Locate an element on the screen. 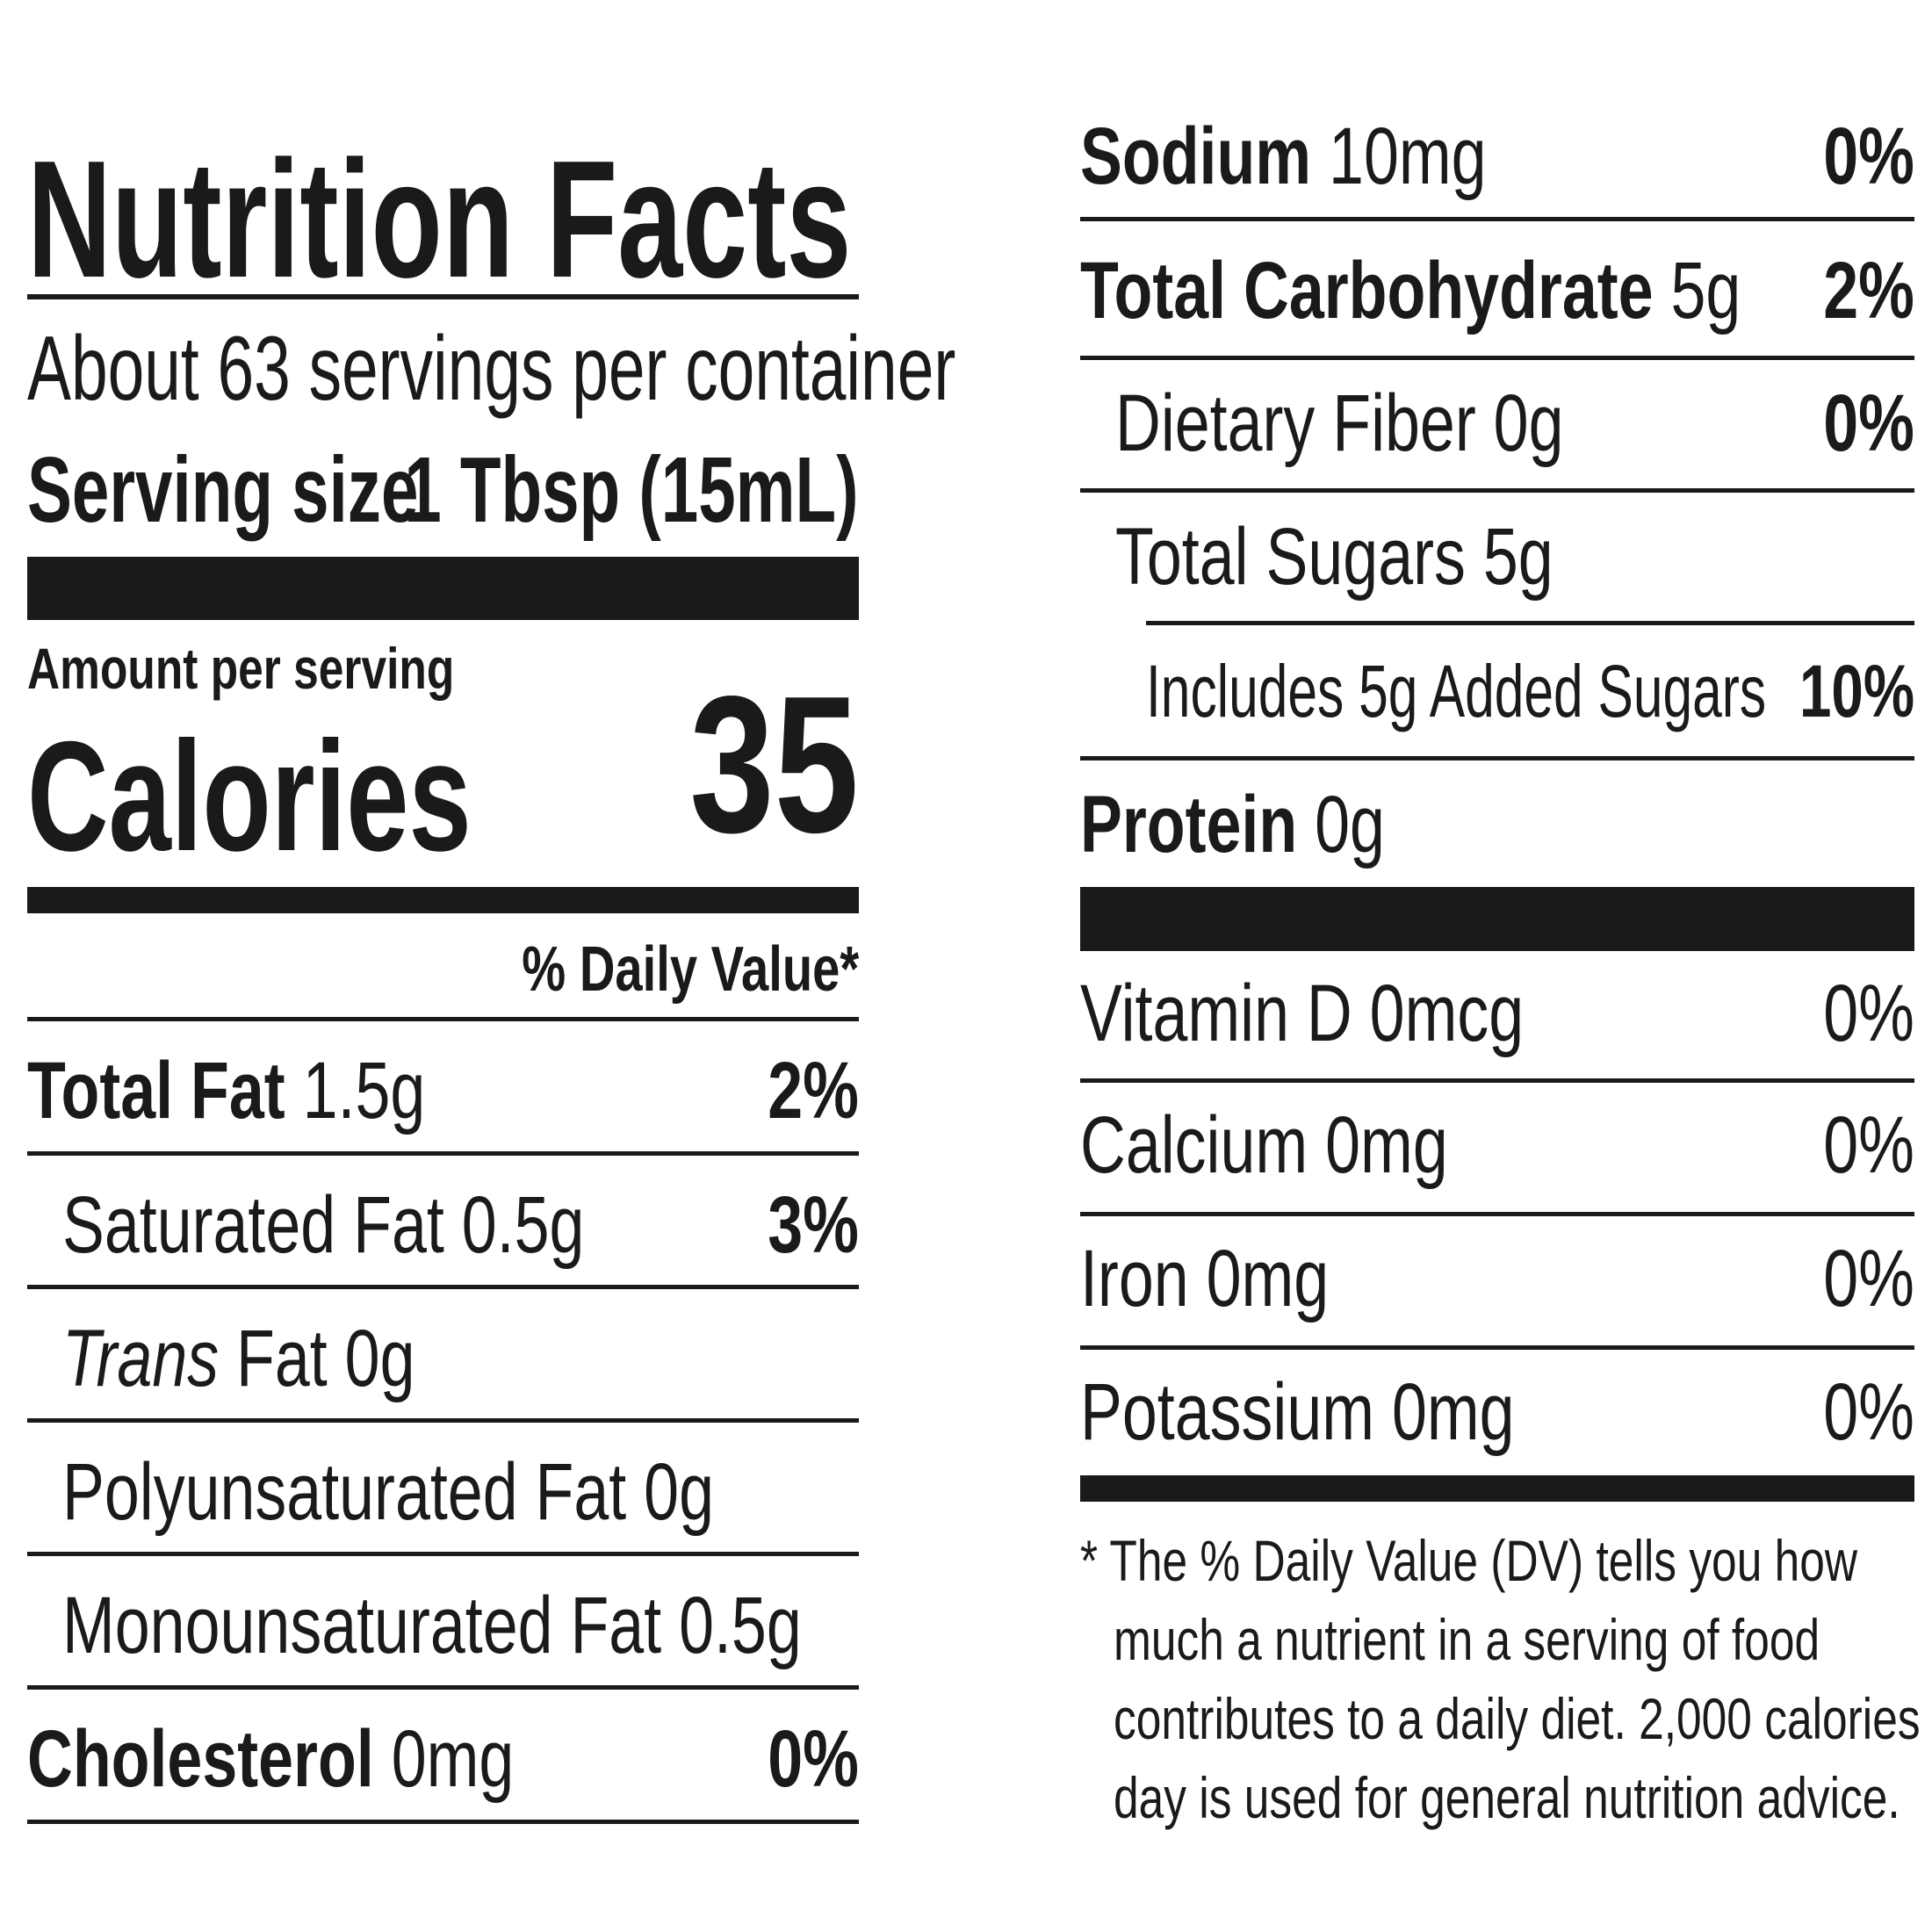 The height and width of the screenshot is (1932, 1932). serving-size-label: Serving size is located at coordinates (223, 490).